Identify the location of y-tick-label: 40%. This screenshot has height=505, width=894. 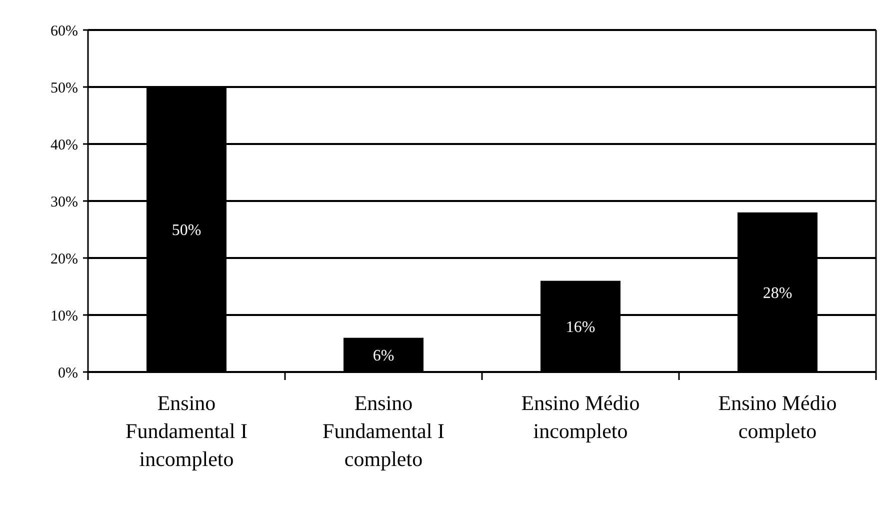
(64, 145).